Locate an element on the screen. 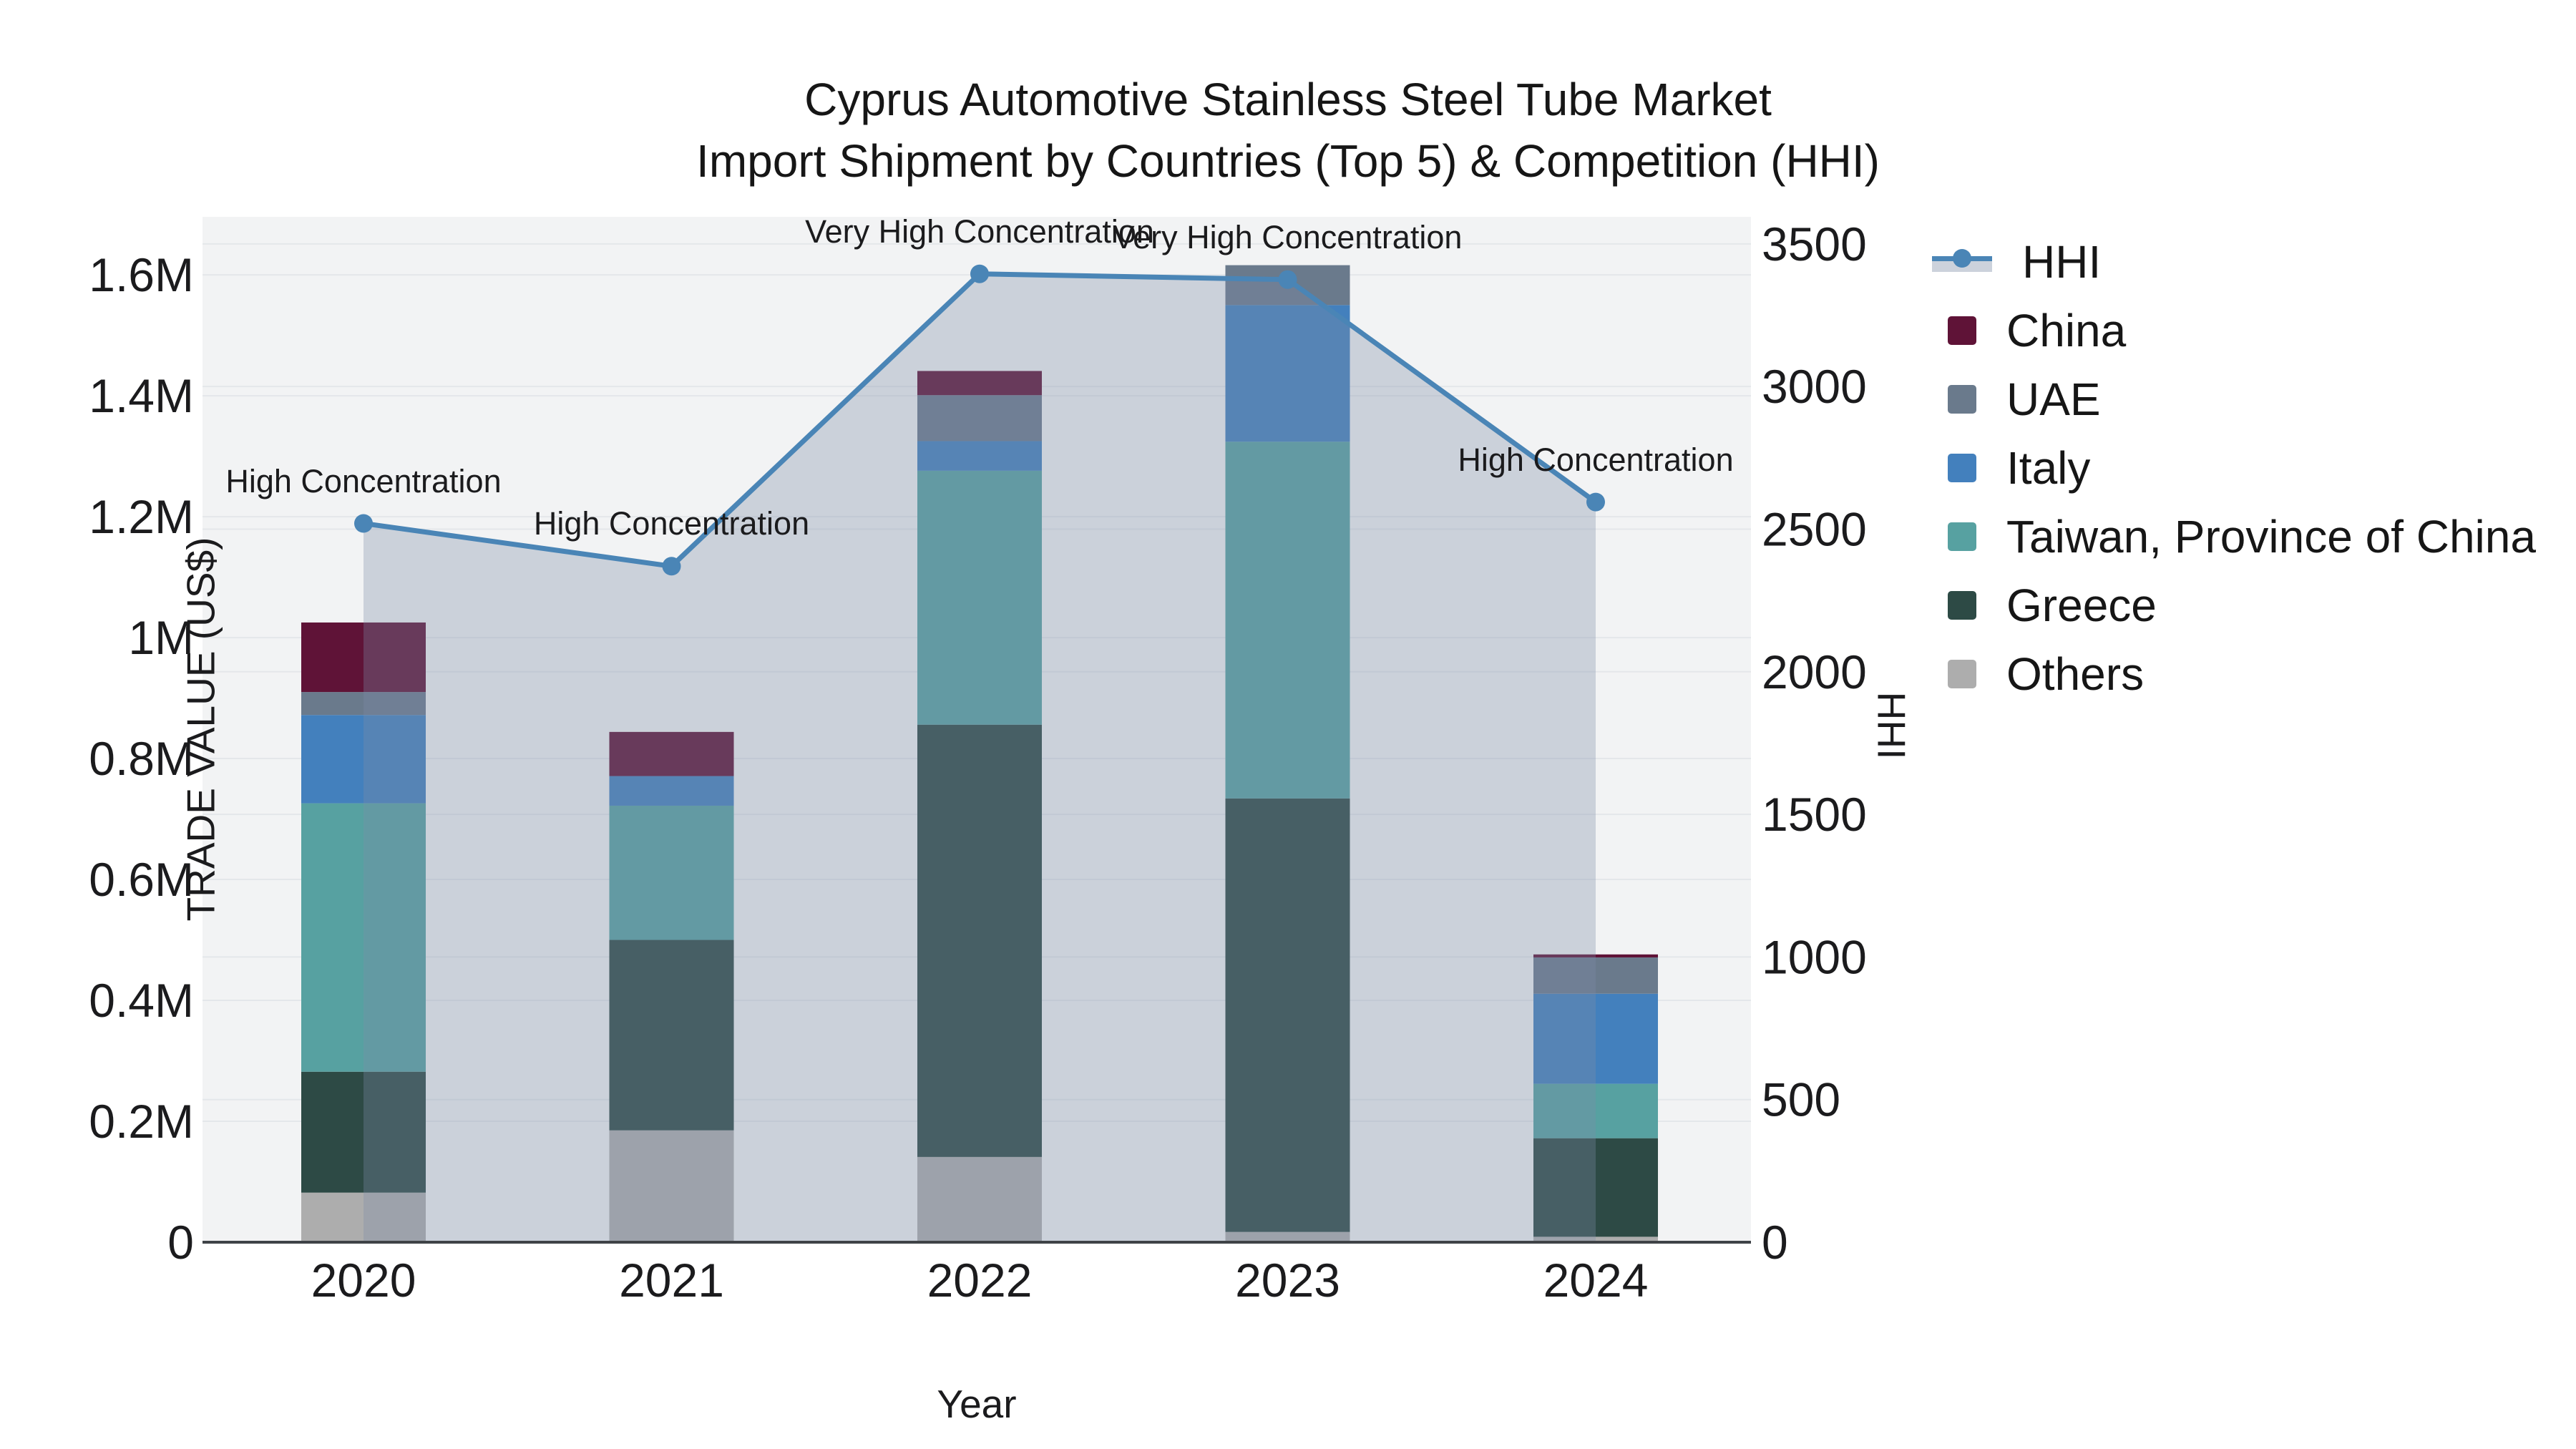 Image resolution: width=2576 pixels, height=1449 pixels. annotation-2022: Very High Concentration is located at coordinates (979, 231).